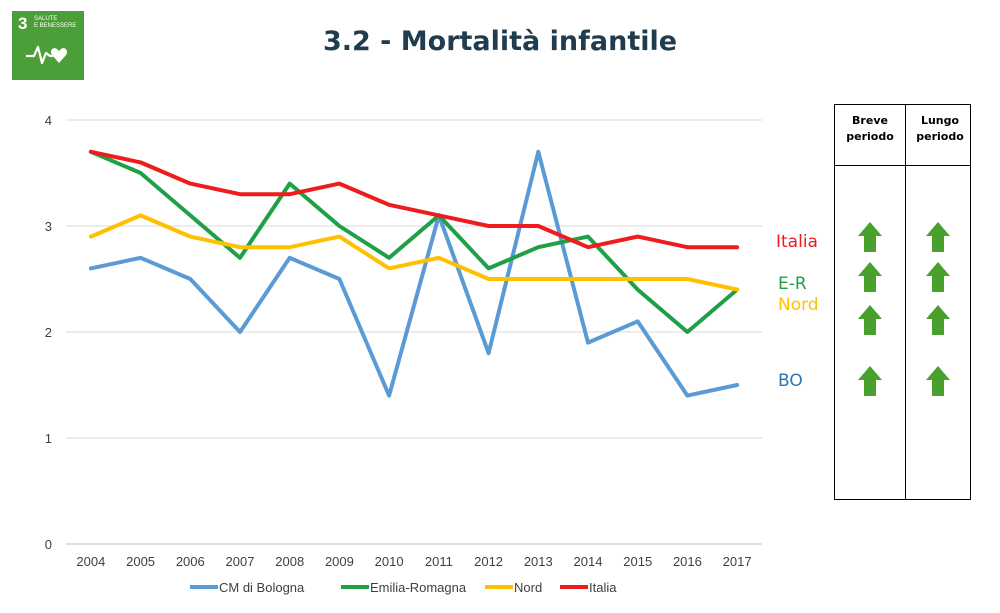  What do you see at coordinates (687, 561) in the screenshot?
I see `x-tick-label: 2016` at bounding box center [687, 561].